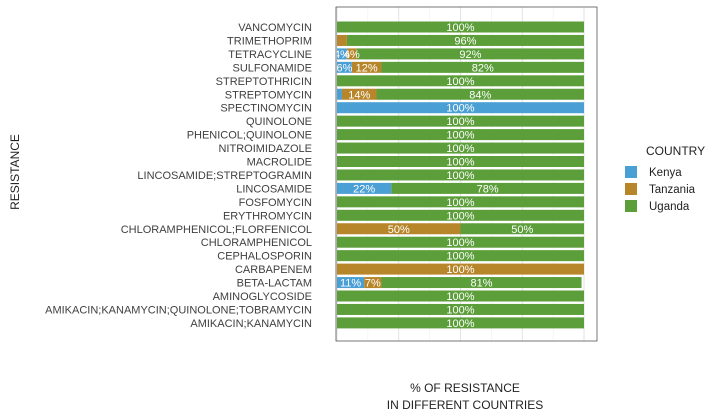 Image resolution: width=714 pixels, height=419 pixels. Describe the element at coordinates (675, 151) in the screenshot. I see `legend-title: COUNTRY` at that location.